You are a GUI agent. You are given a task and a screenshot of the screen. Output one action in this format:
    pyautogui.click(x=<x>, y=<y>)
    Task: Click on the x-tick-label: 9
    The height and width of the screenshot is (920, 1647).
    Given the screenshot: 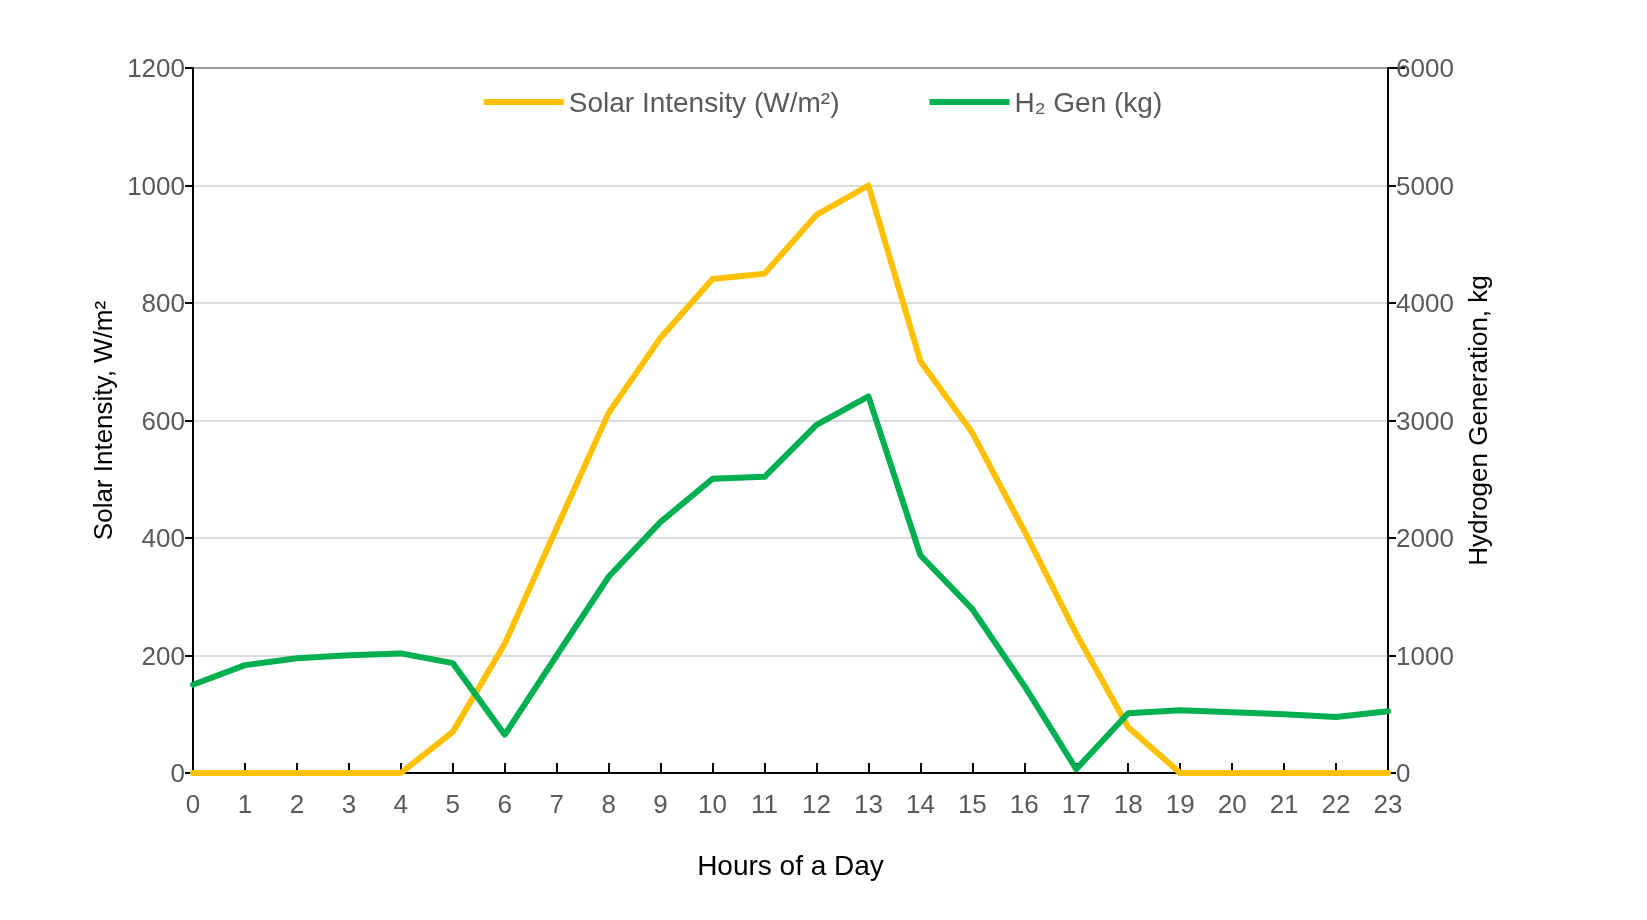 What is the action you would take?
    pyautogui.click(x=660, y=804)
    